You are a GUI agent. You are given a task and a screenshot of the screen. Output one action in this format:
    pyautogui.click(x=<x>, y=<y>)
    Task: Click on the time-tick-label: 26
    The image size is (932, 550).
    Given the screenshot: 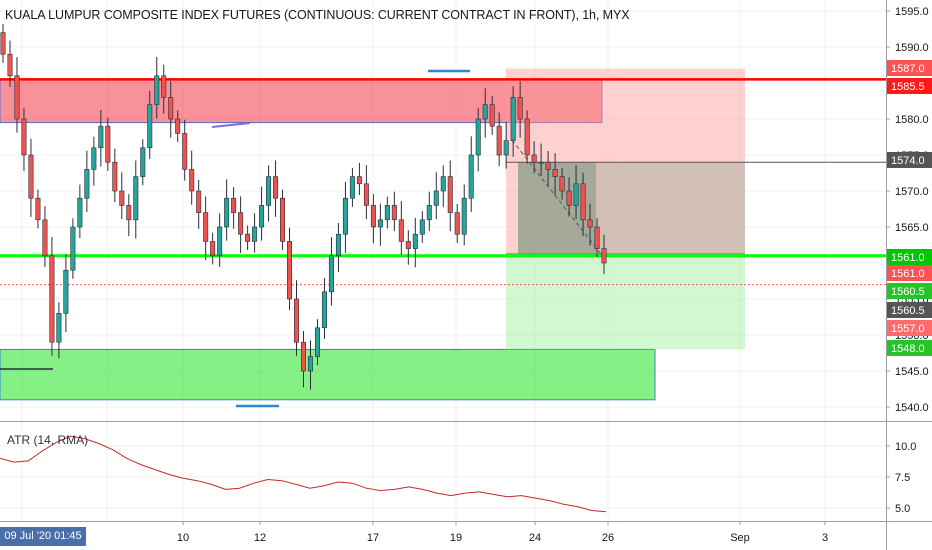 What is the action you would take?
    pyautogui.click(x=608, y=538)
    